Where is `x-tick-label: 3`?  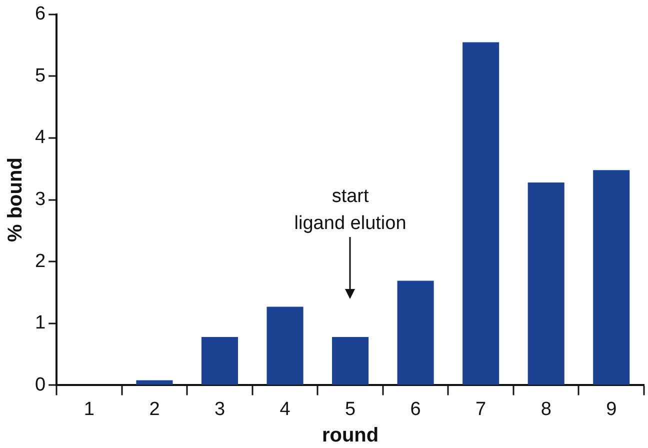
x-tick-label: 3 is located at coordinates (220, 409).